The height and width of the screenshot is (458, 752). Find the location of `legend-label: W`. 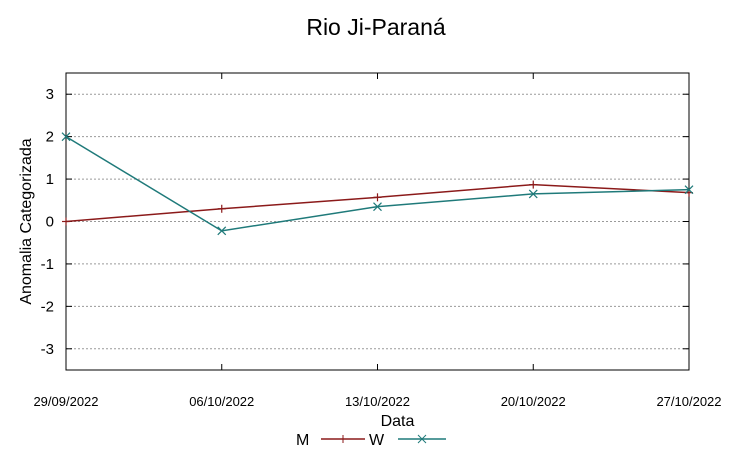

legend-label: W is located at coordinates (377, 440).